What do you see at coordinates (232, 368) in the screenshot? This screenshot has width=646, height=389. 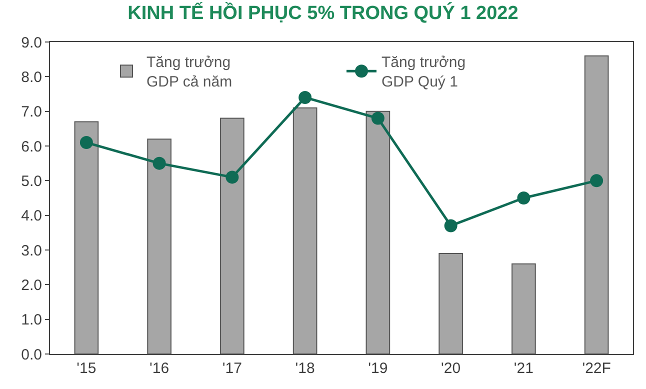 I see `x-tick-label: '17` at bounding box center [232, 368].